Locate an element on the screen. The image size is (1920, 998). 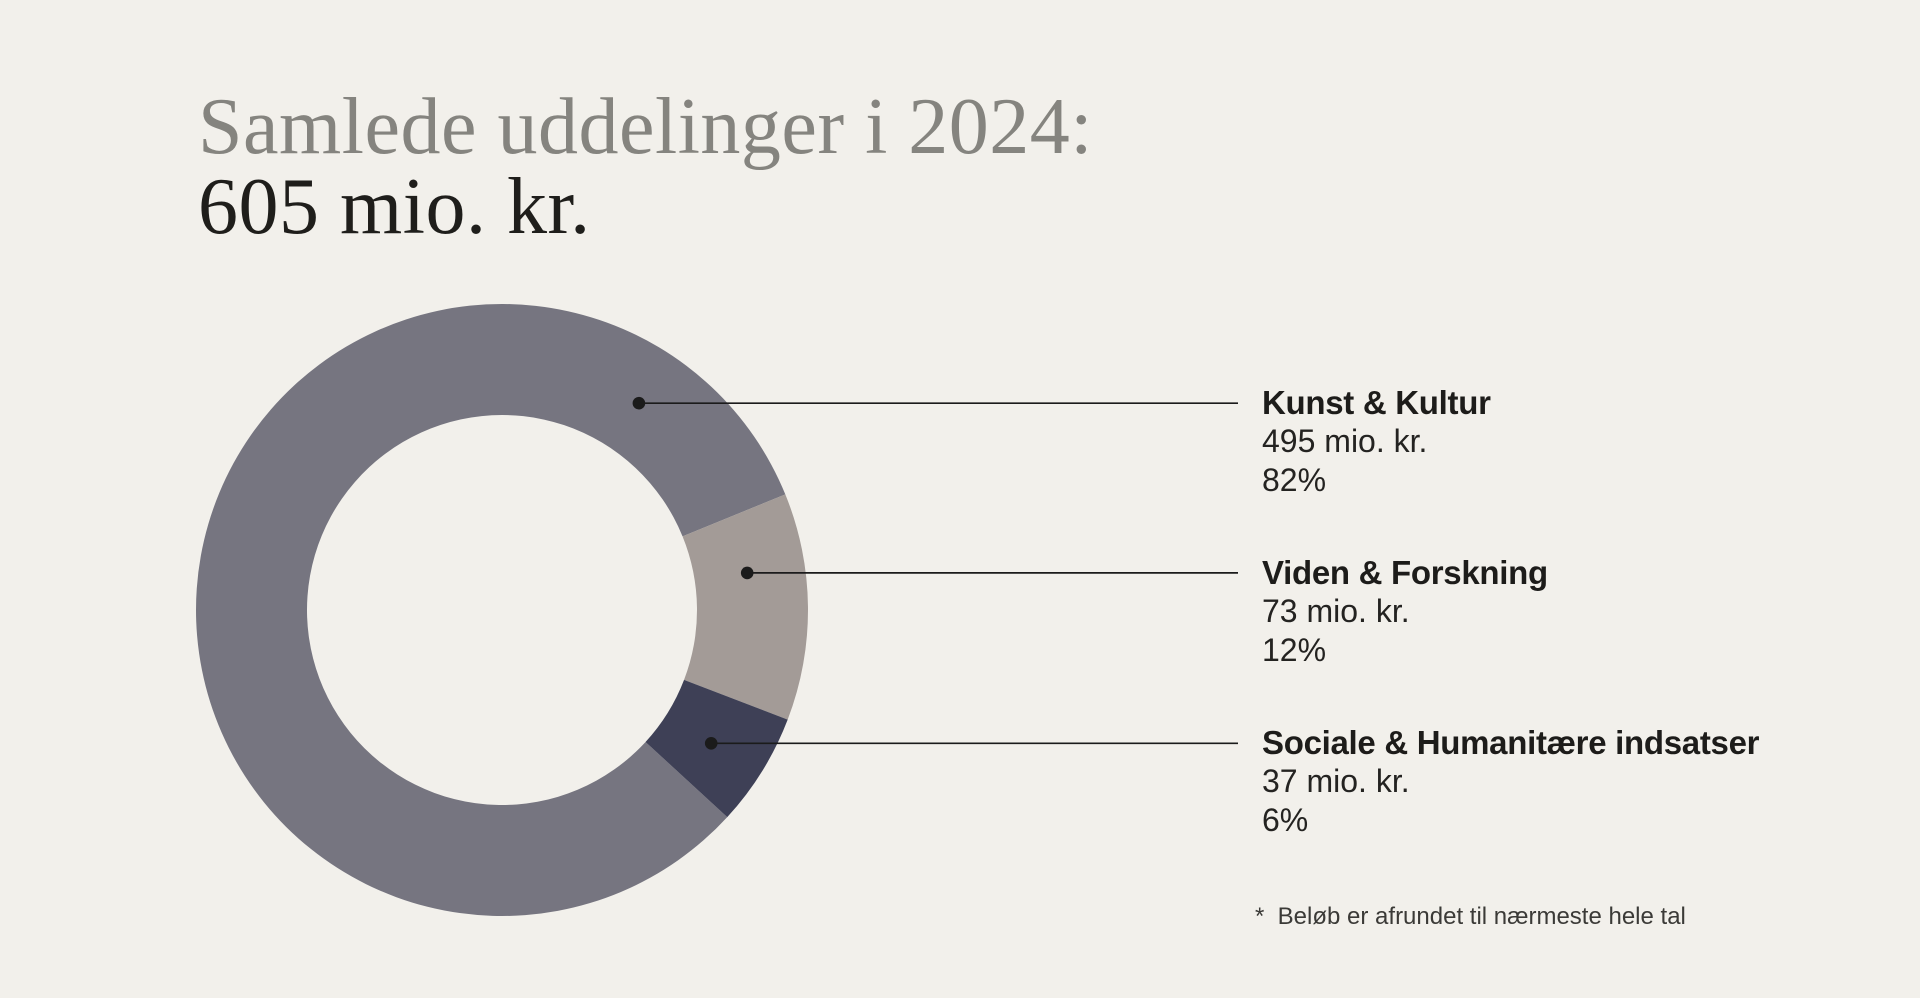
chart-title: Samlede uddelinger i 2024: 605 mio. kr. is located at coordinates (645, 167).